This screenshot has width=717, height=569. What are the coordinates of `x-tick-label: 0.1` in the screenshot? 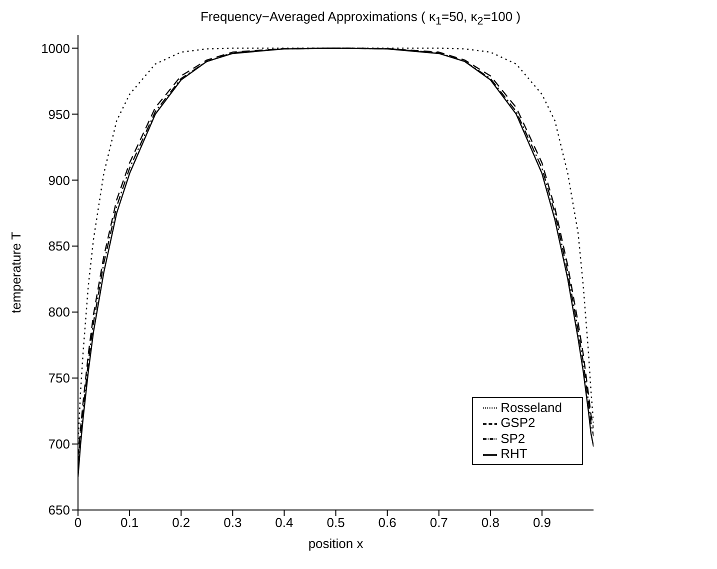 It's located at (129, 522).